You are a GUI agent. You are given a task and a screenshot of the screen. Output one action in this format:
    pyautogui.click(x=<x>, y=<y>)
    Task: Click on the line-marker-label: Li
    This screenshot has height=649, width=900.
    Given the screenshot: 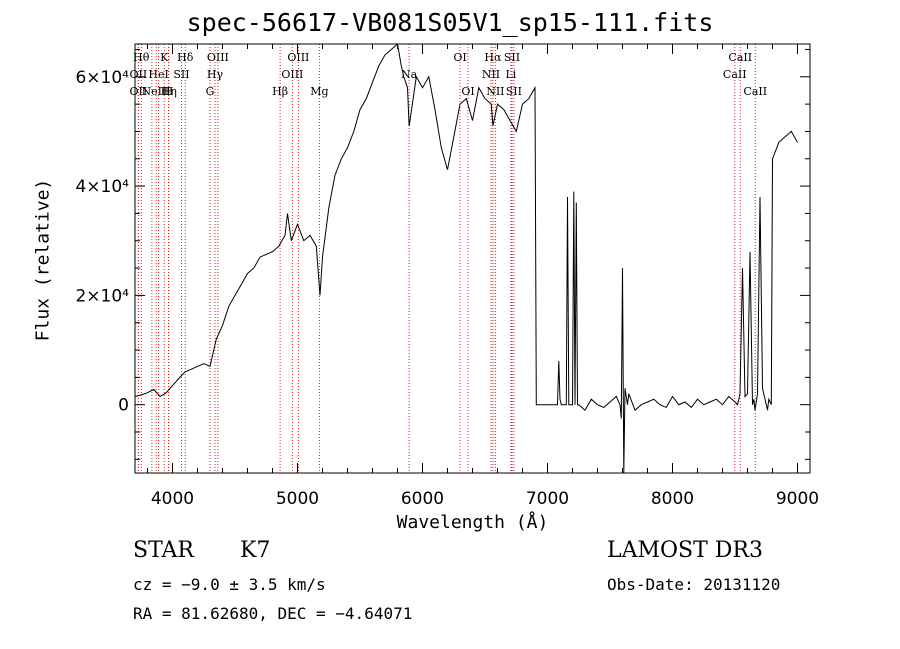 What is the action you would take?
    pyautogui.click(x=510, y=74)
    